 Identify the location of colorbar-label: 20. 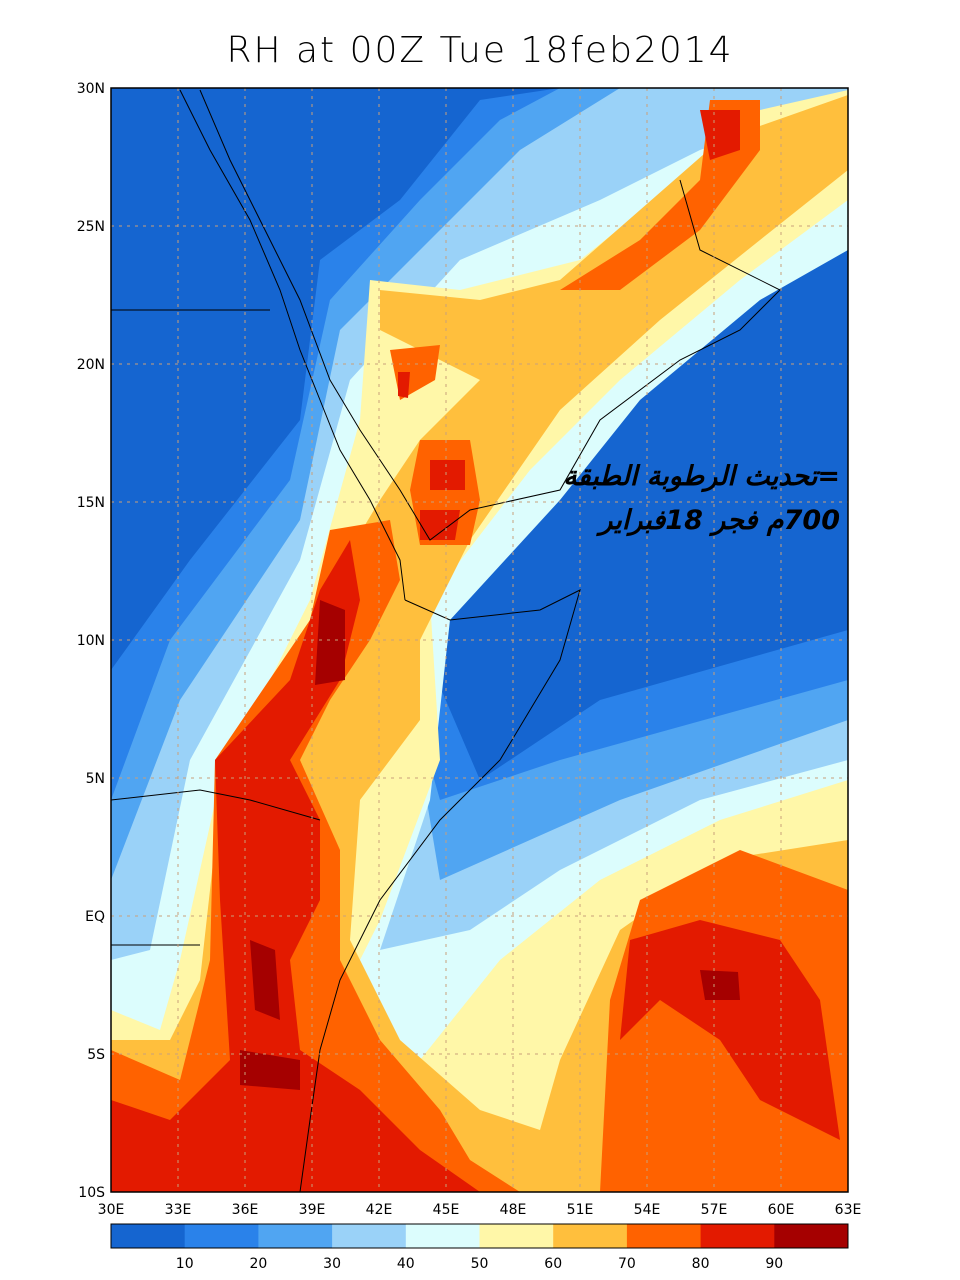
(258, 1264).